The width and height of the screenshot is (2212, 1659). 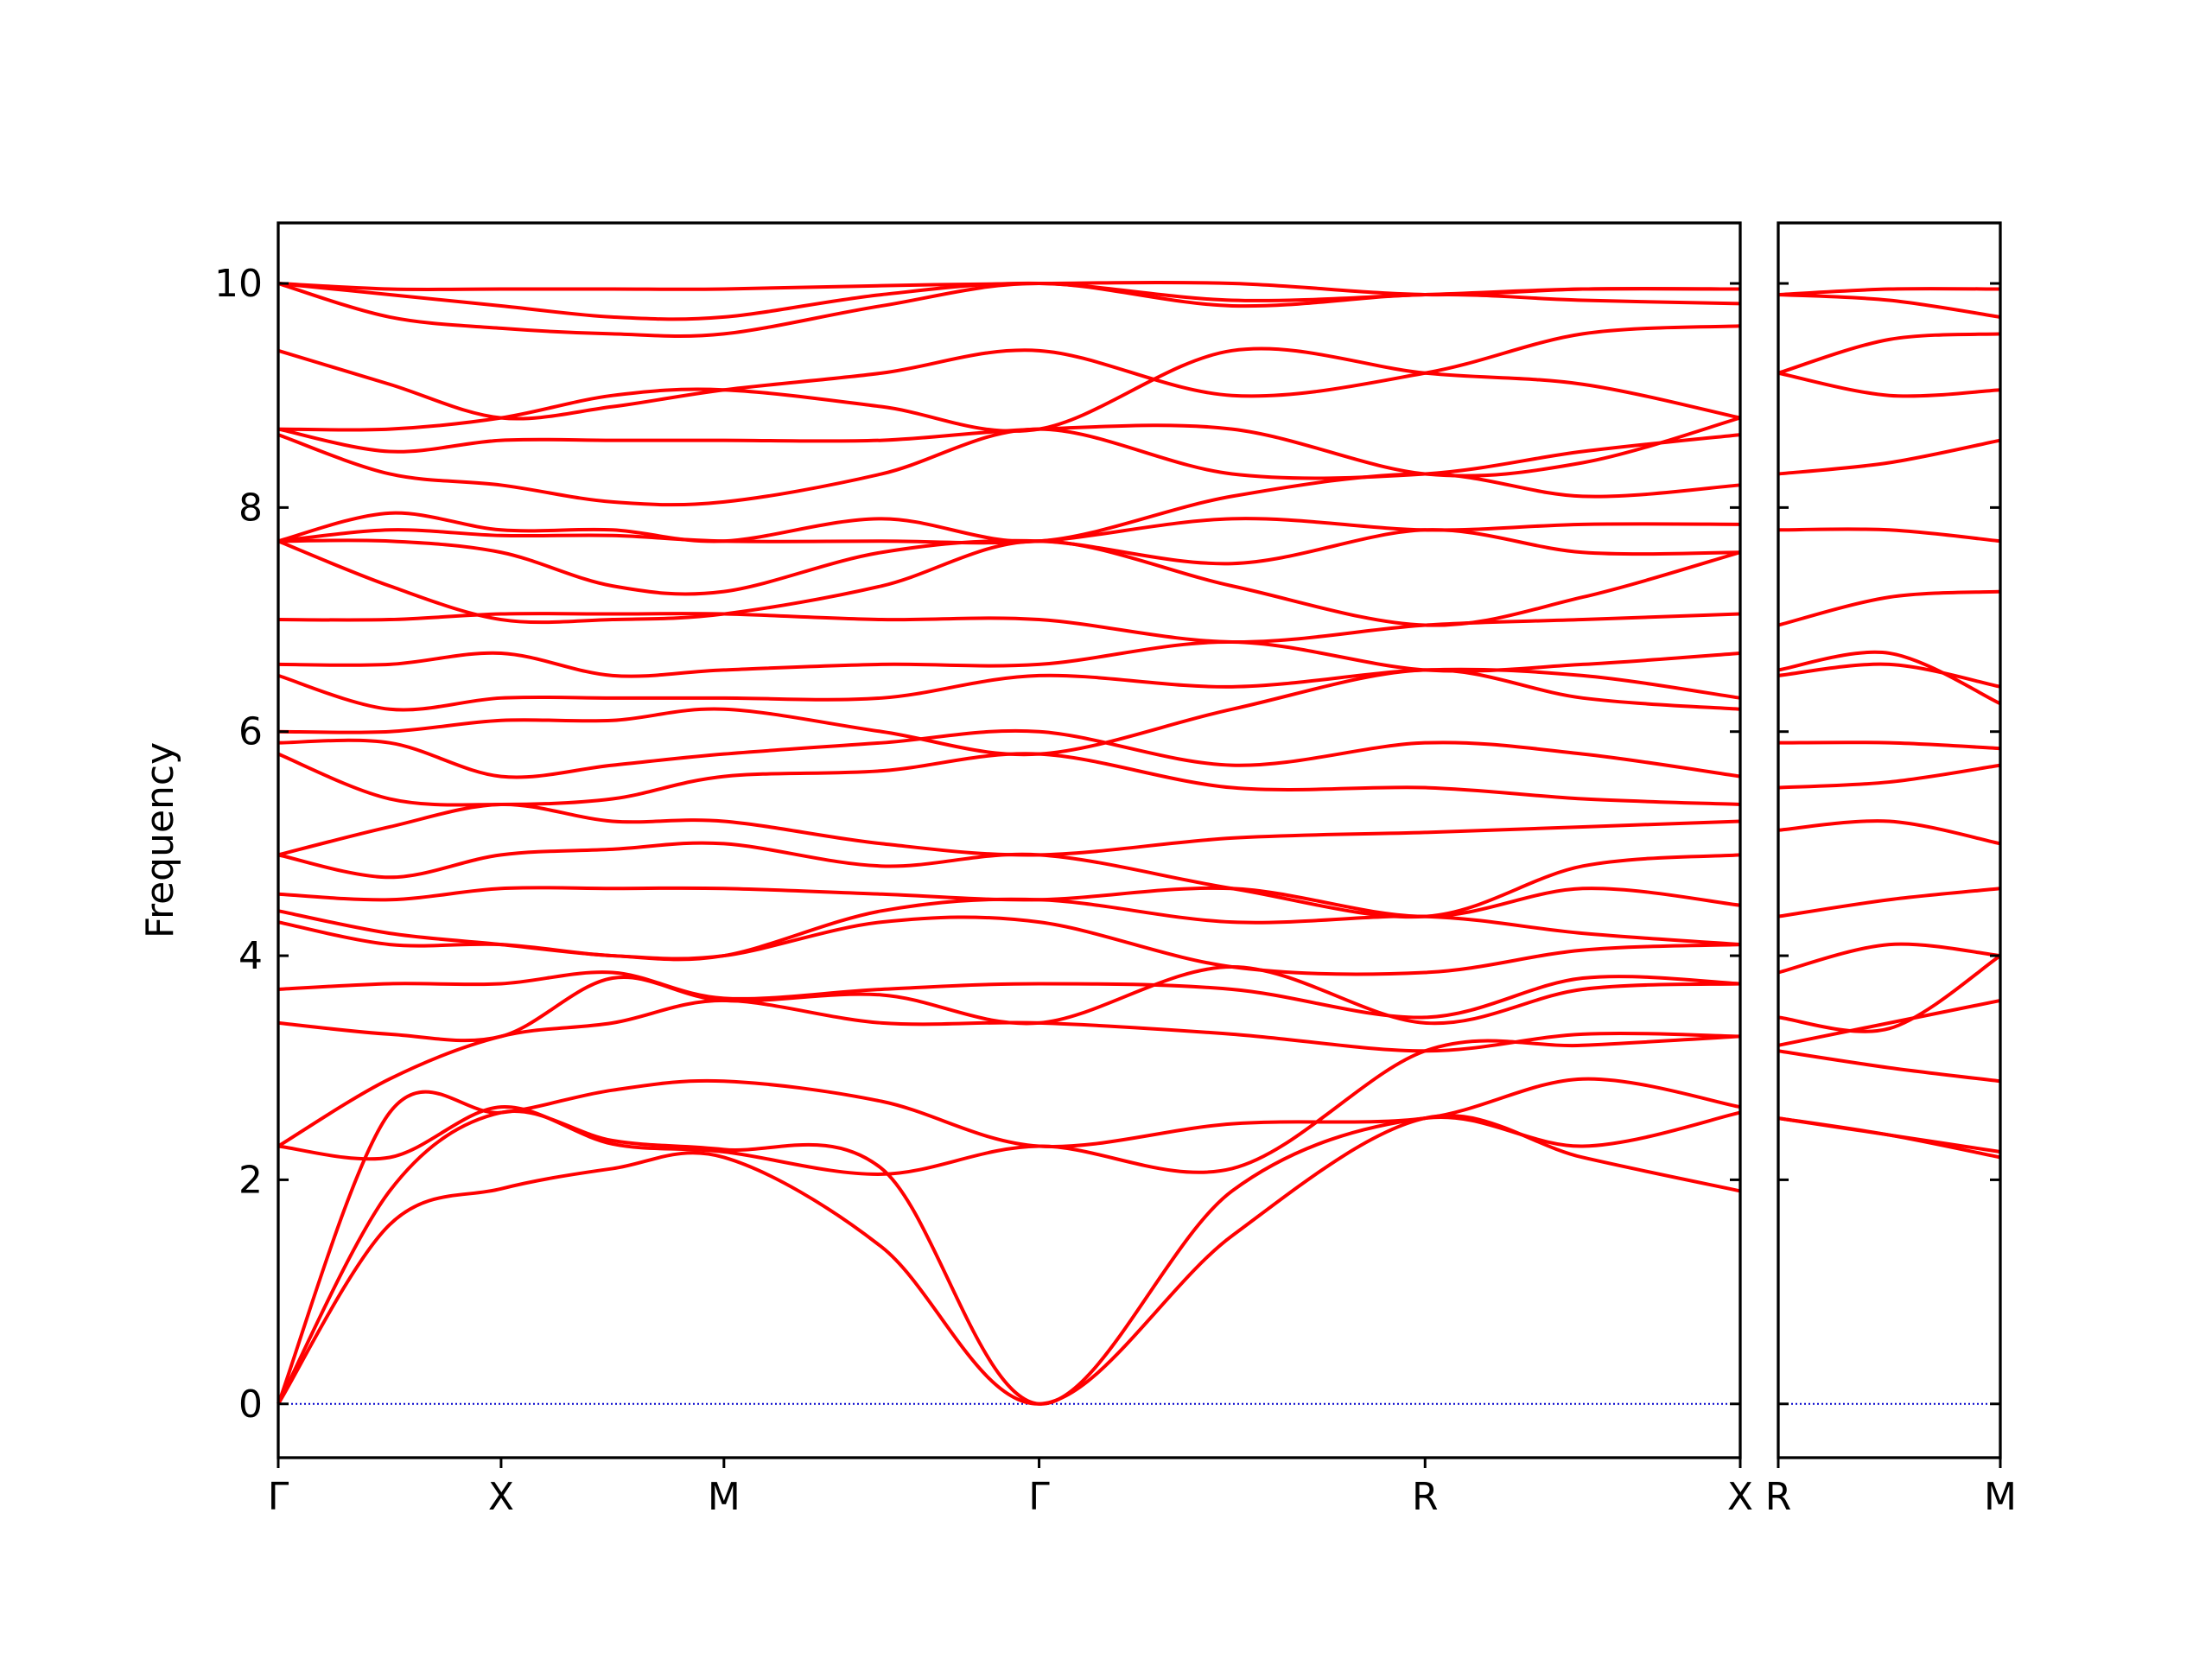 I want to click on y-tick-label: 2, so click(x=250, y=1180).